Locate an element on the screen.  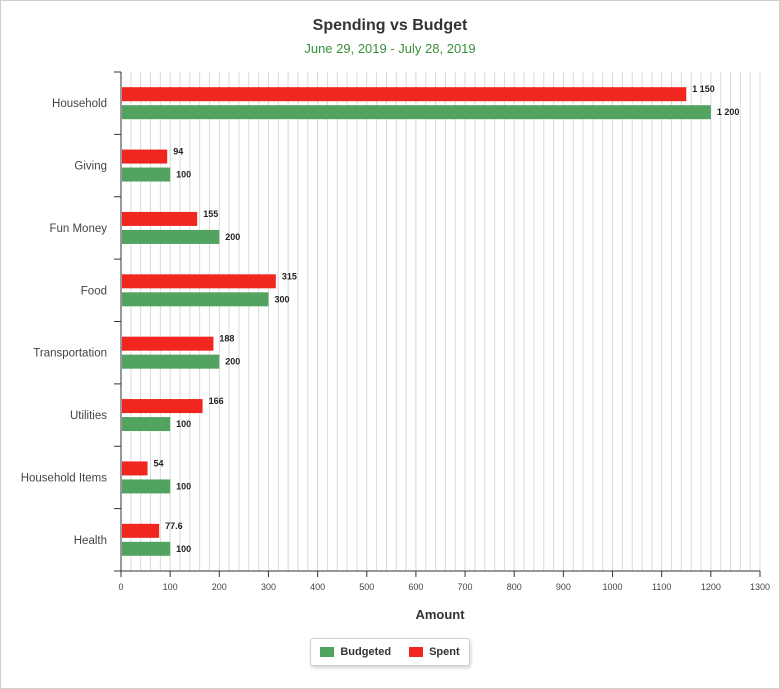
x-axis-label: Amount is located at coordinates (440, 614).